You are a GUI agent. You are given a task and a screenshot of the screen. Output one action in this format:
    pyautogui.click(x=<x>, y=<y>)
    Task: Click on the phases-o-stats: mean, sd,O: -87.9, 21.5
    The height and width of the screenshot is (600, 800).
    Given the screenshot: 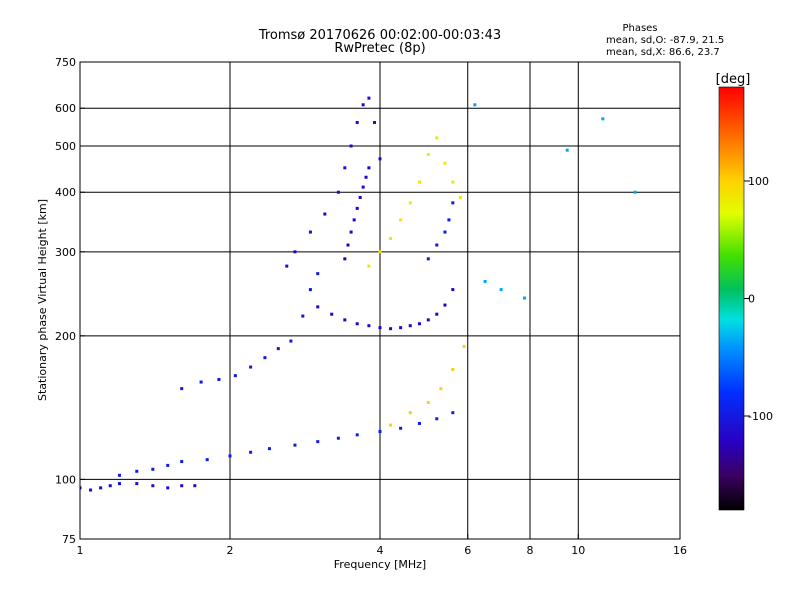 What is the action you would take?
    pyautogui.click(x=665, y=40)
    